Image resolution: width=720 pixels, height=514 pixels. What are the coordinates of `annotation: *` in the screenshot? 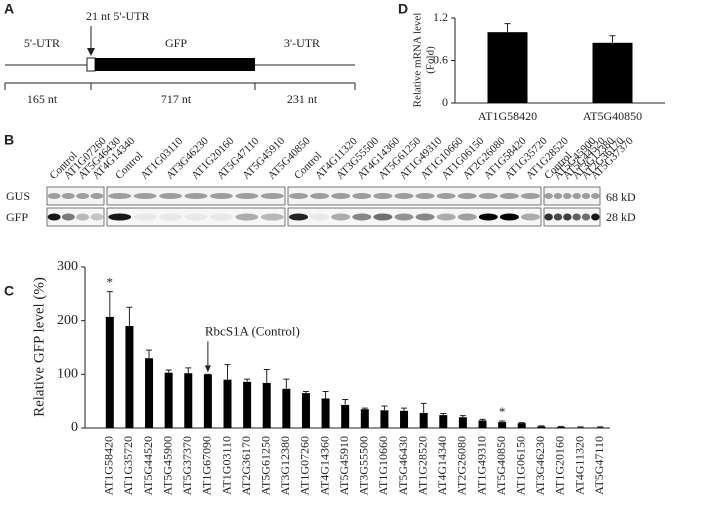 It's located at (110, 282).